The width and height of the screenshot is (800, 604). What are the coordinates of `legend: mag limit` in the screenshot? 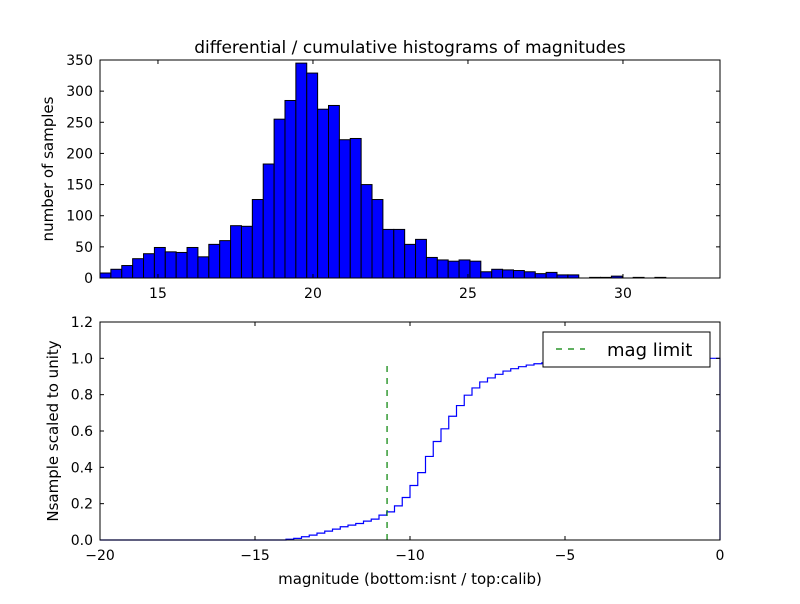 It's located at (626, 349).